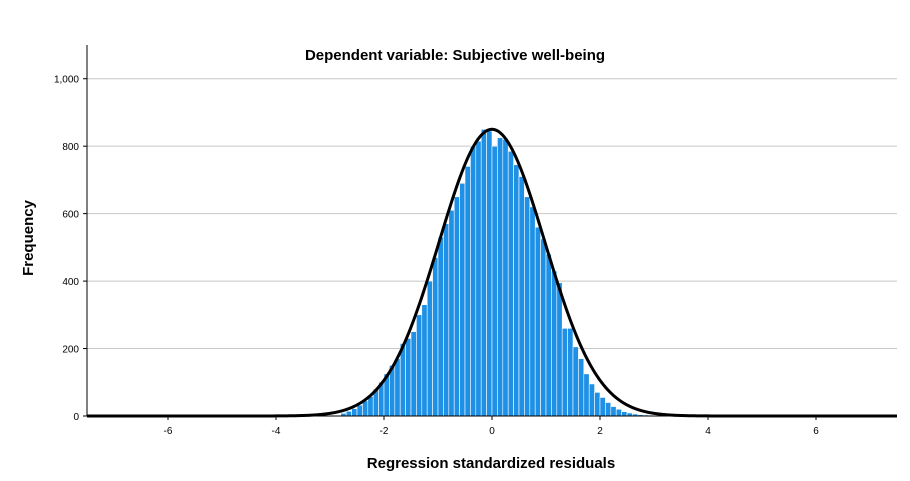 The image size is (910, 481). I want to click on y-tick-label: 600, so click(70, 215).